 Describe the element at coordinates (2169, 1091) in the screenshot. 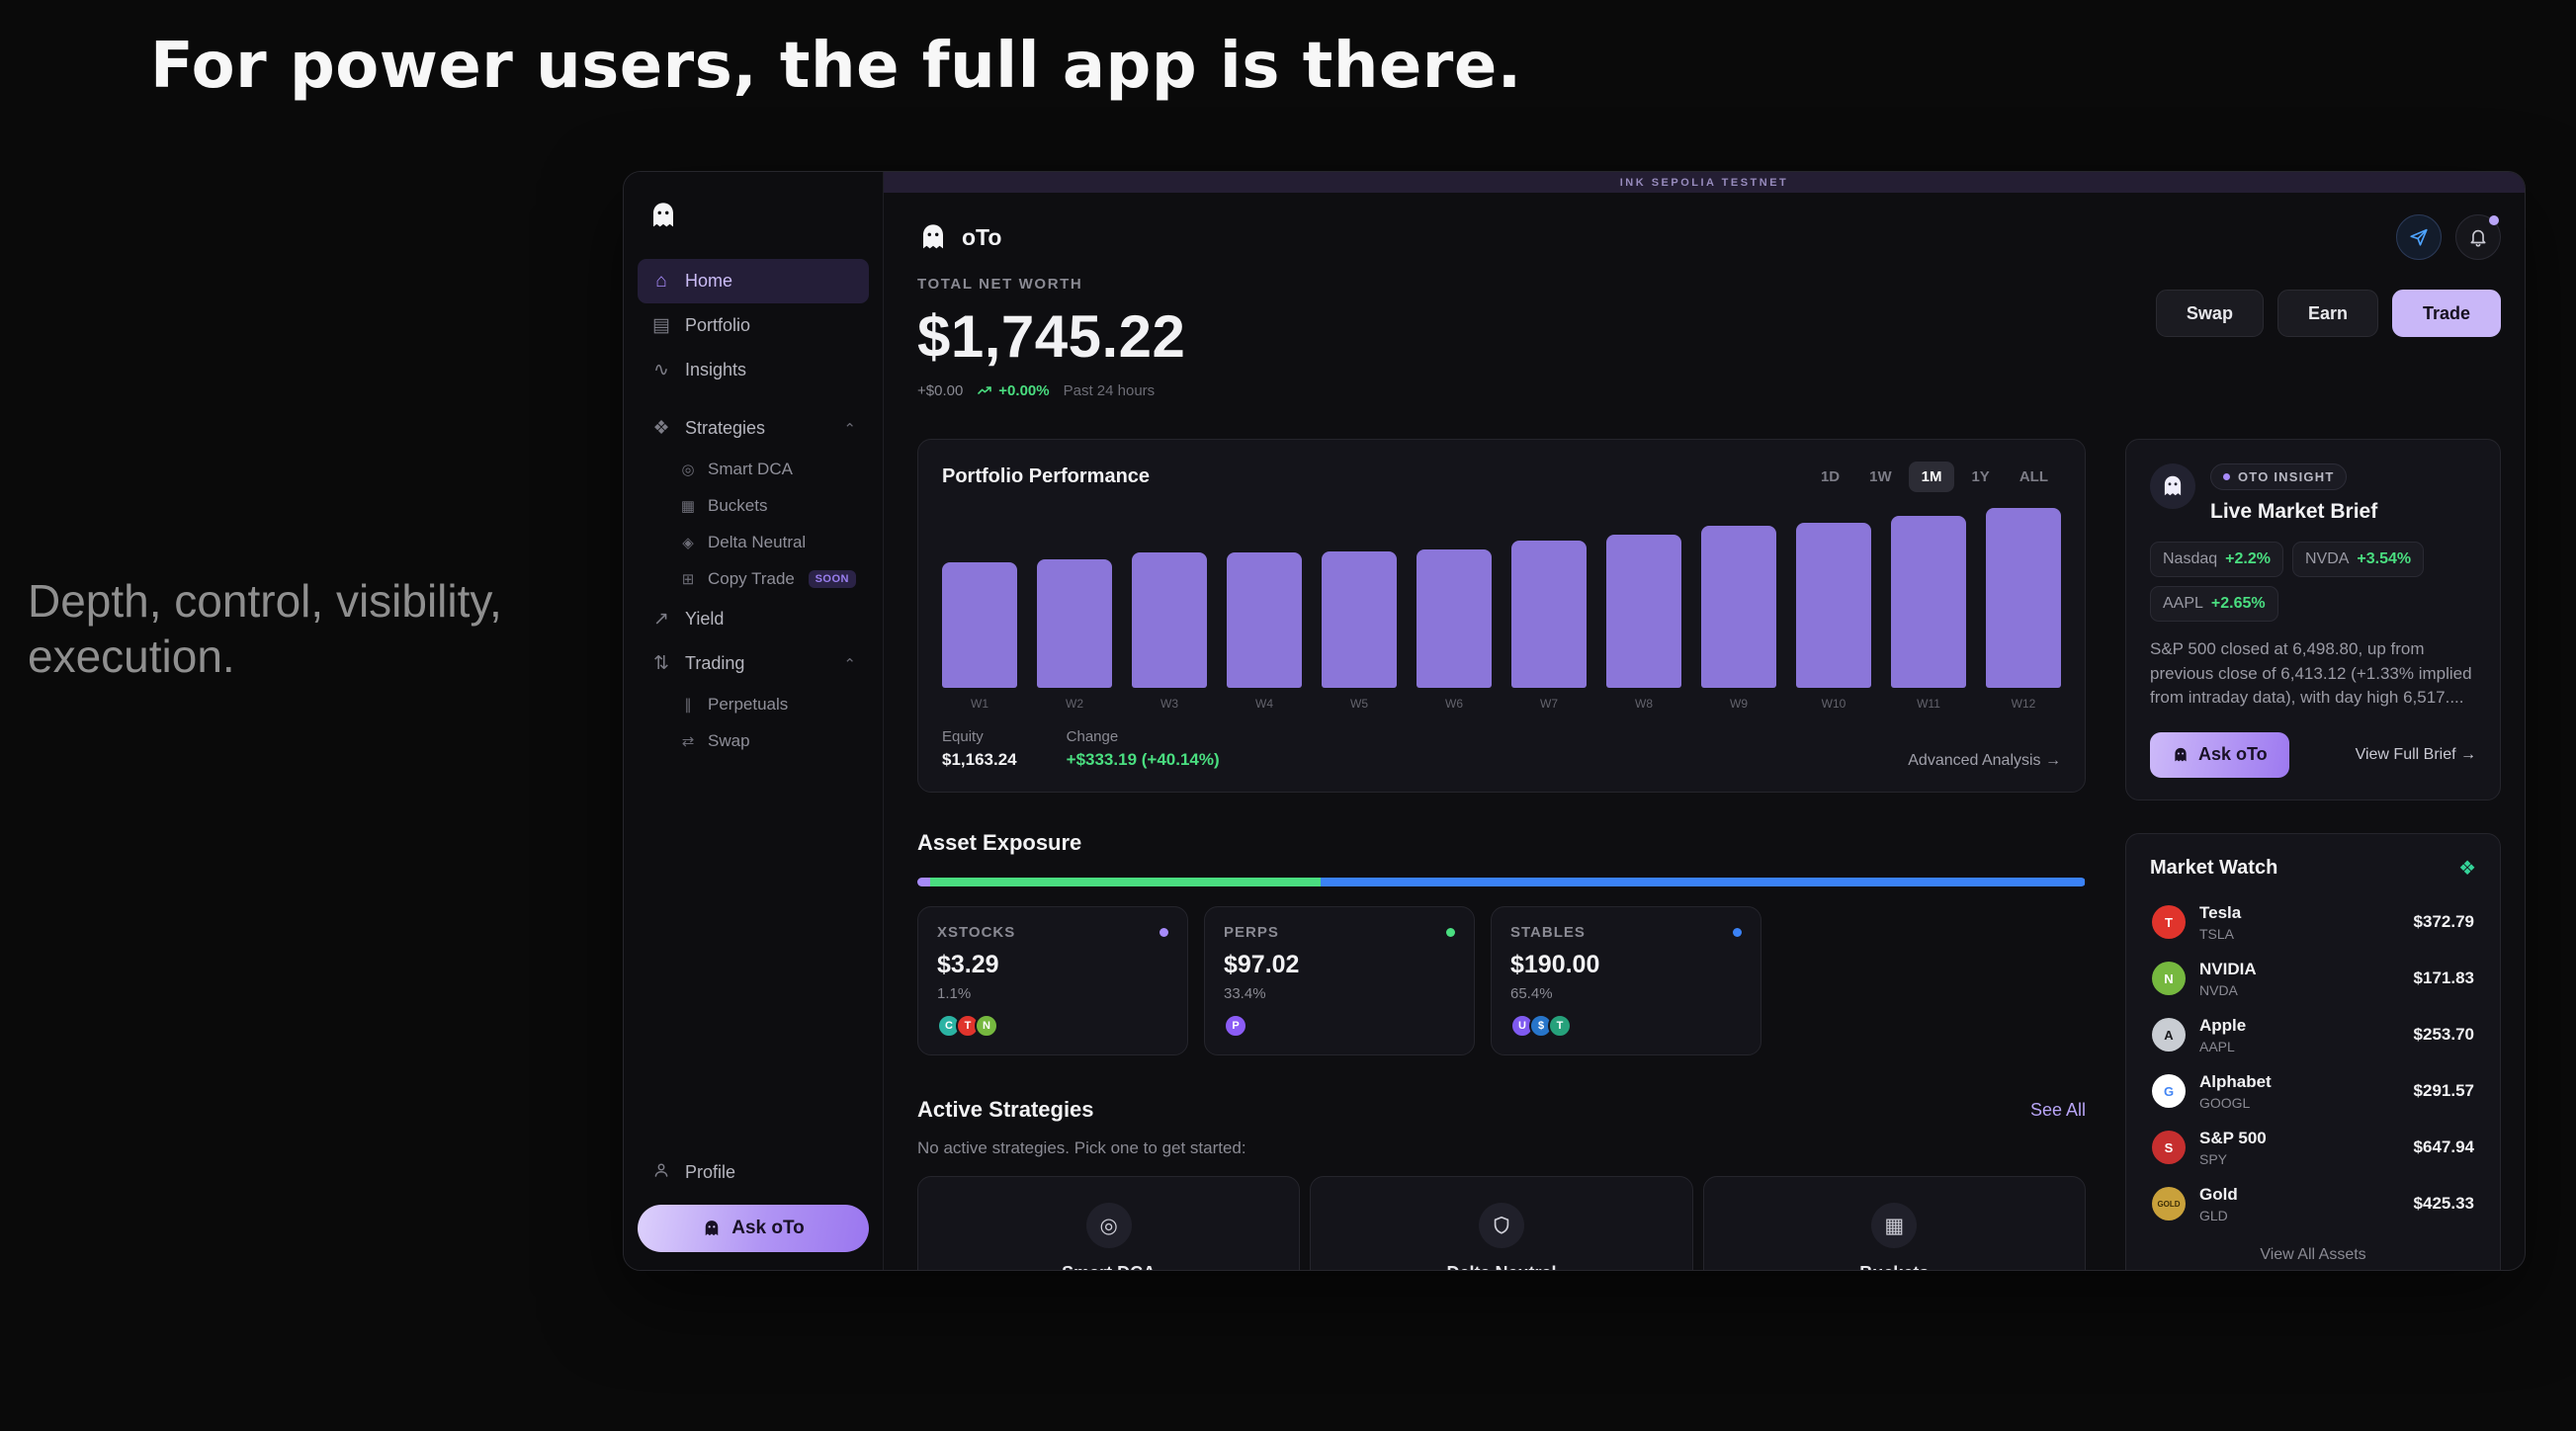

I see `alphabet-icon: G` at that location.